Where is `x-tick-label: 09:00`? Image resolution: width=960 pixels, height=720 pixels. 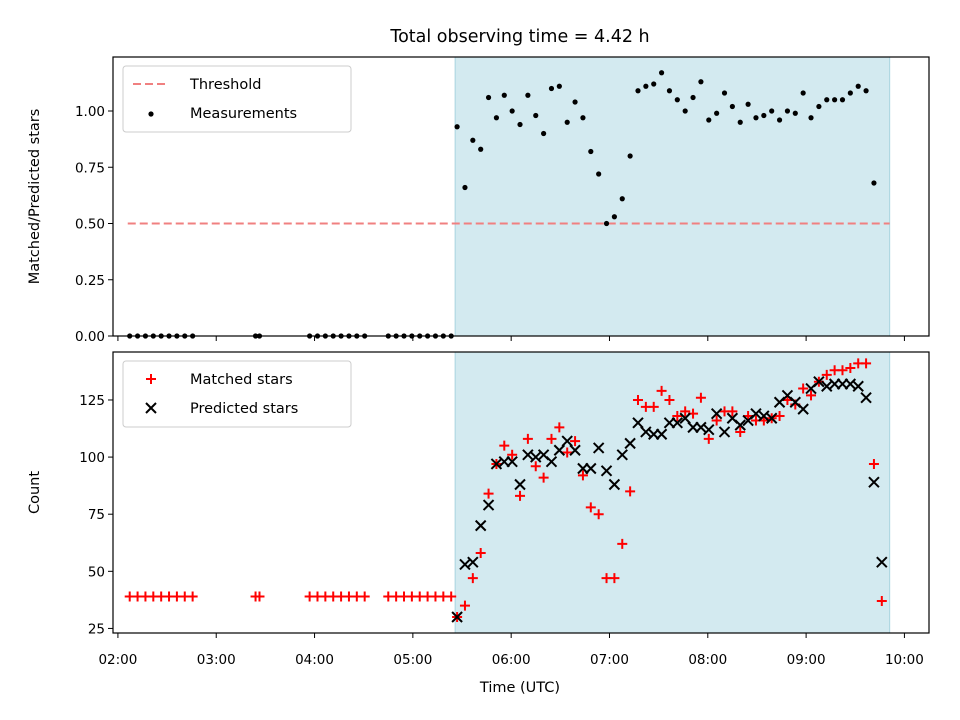 x-tick-label: 09:00 is located at coordinates (806, 660).